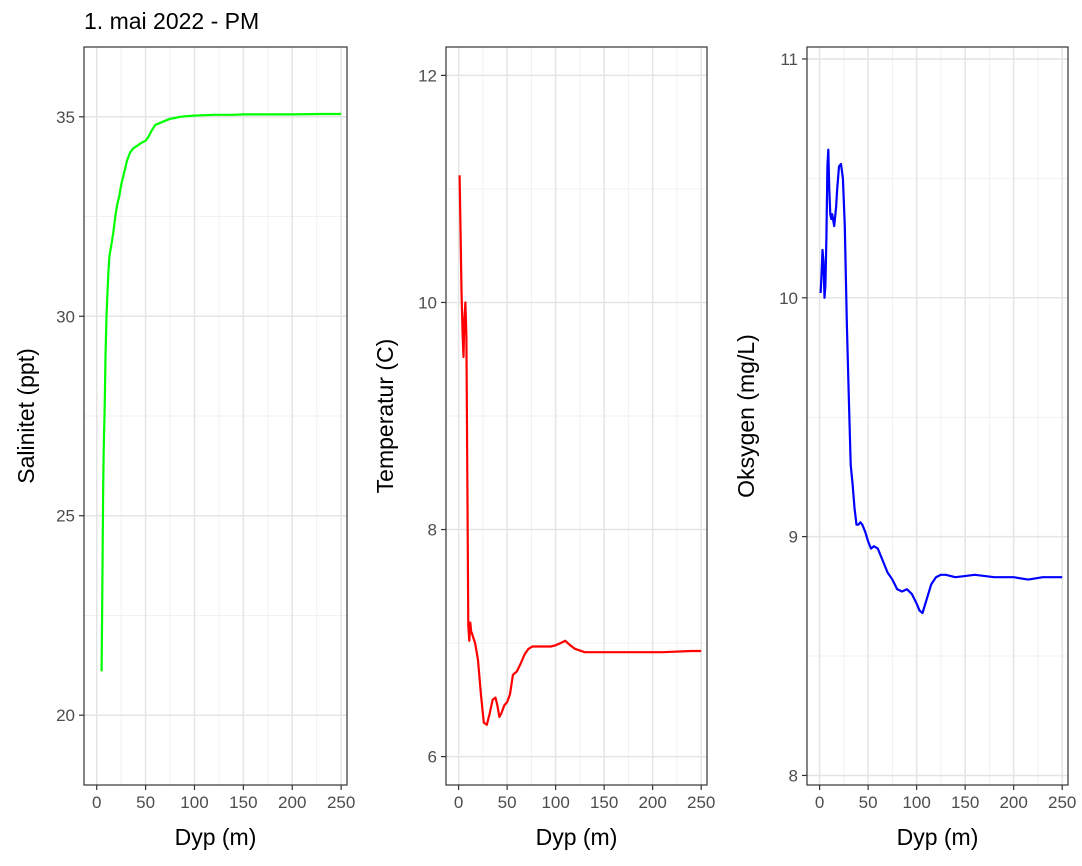 The height and width of the screenshot is (866, 1082). Describe the element at coordinates (432, 757) in the screenshot. I see `y-tick-label: 6` at that location.